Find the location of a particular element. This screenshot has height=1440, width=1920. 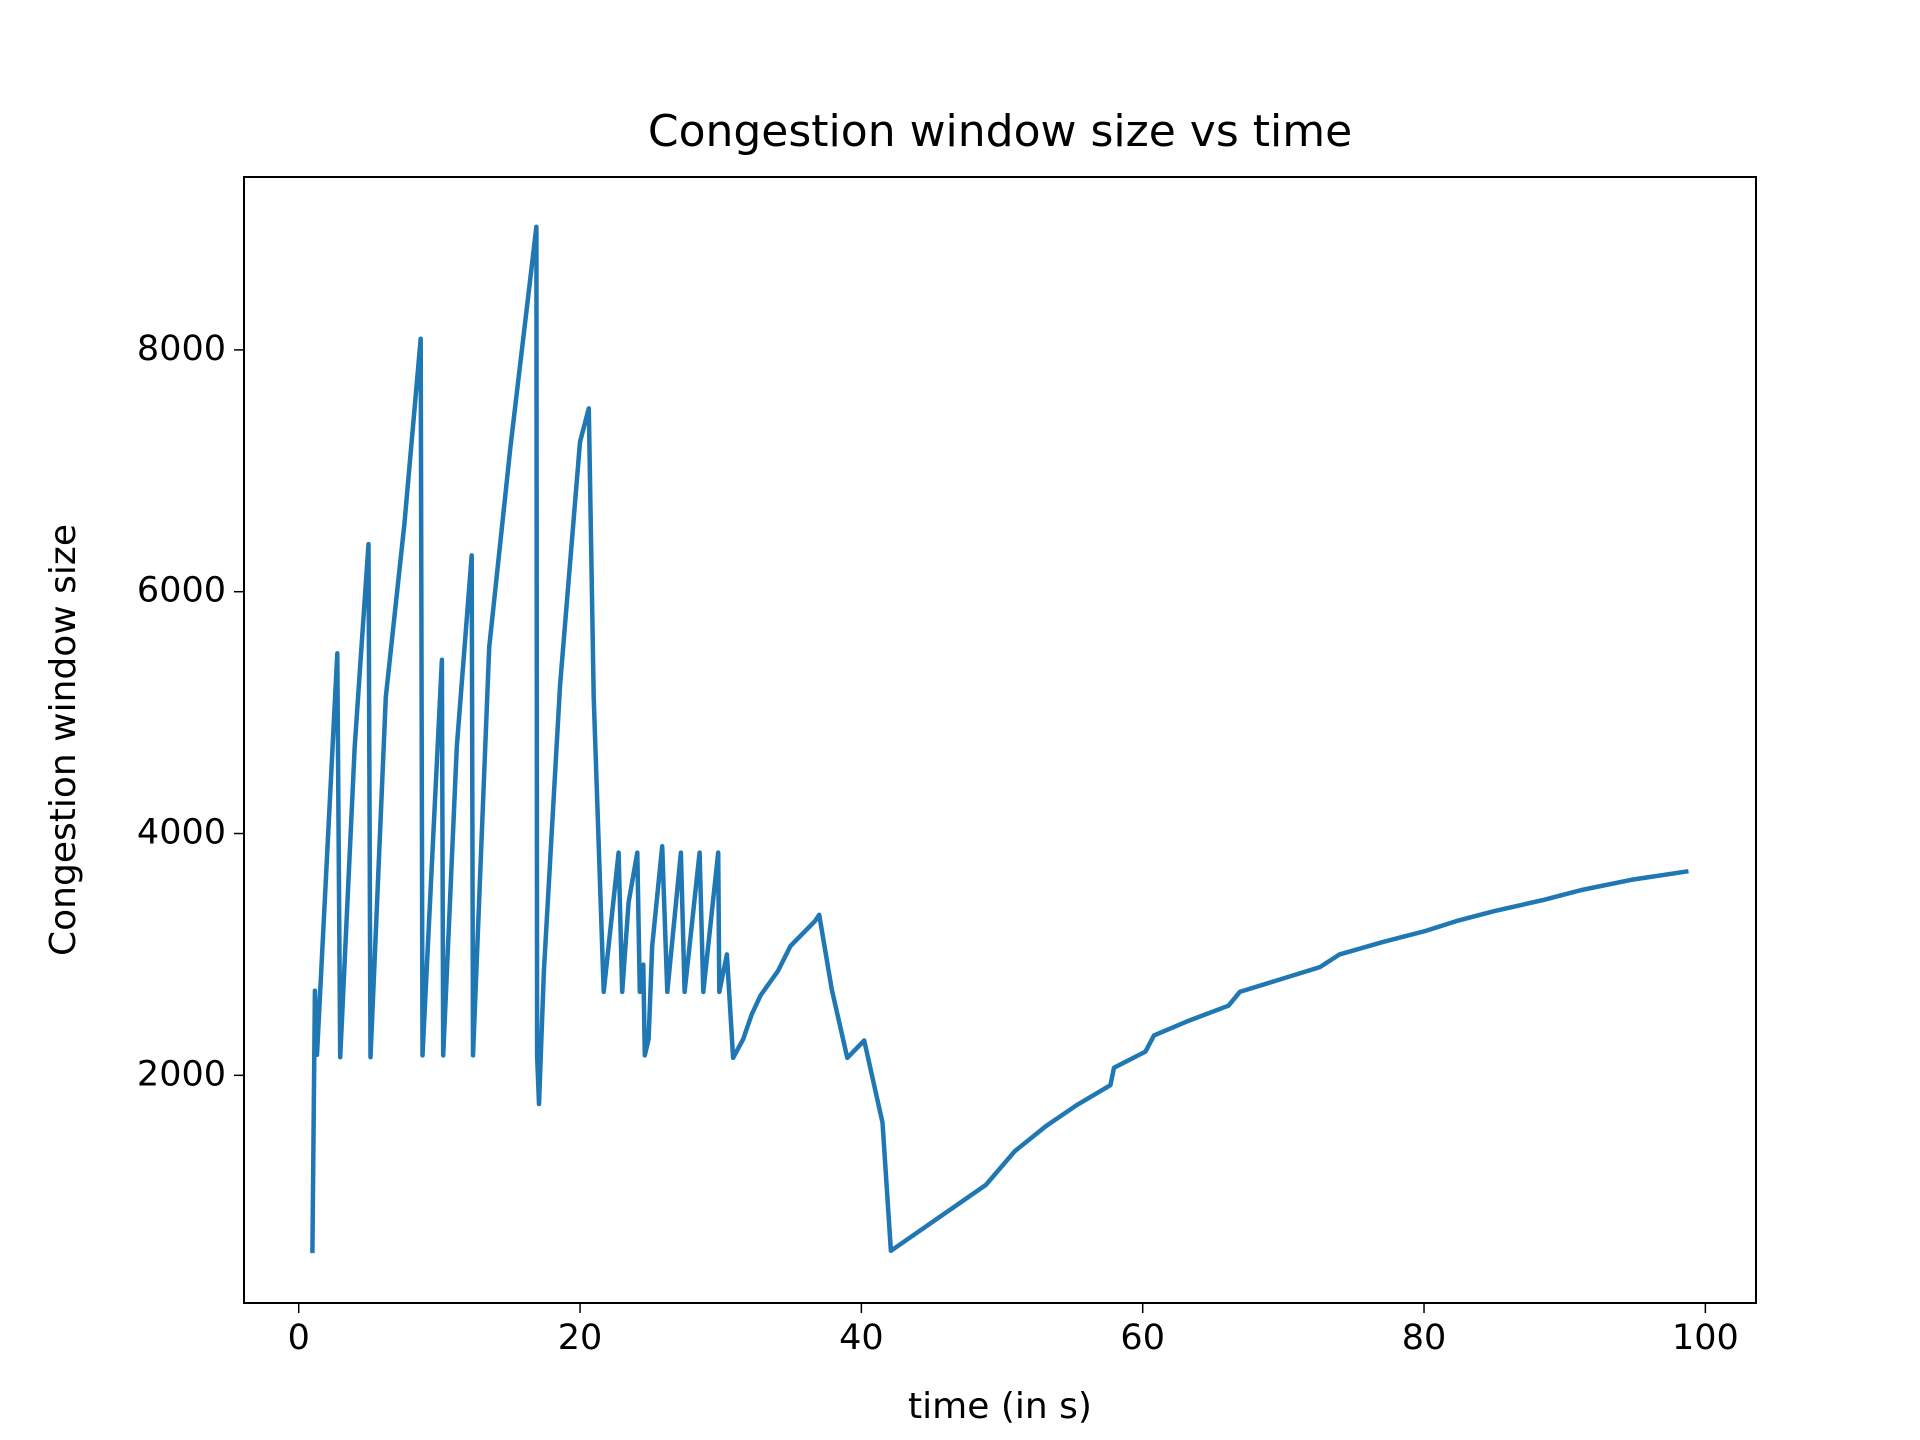

y-tick-label: 4000 is located at coordinates (181, 833).